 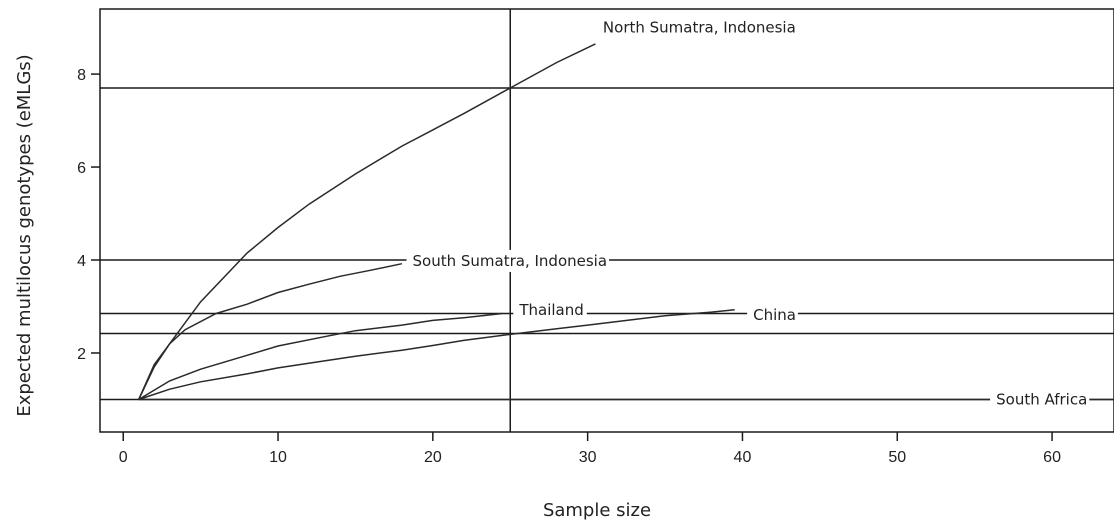 I want to click on x-axis-ticks: 0 10 20 30 40 50 60, so click(x=590, y=449).